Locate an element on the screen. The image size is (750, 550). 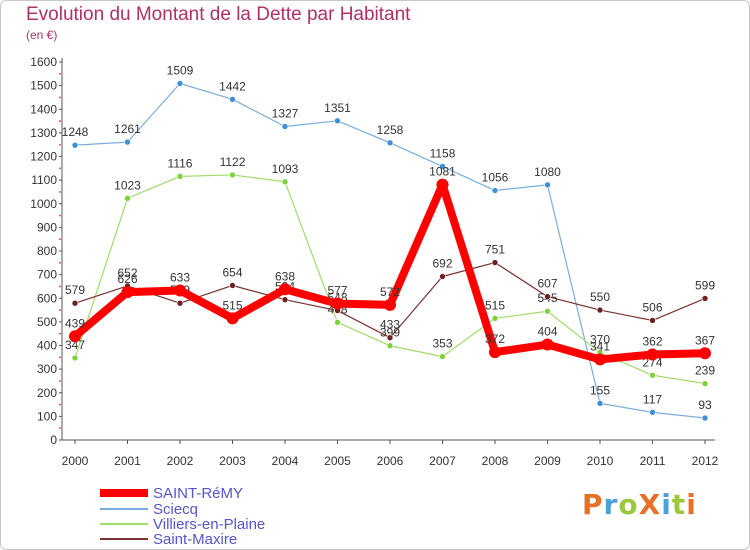
data-label: 370 is located at coordinates (600, 340).